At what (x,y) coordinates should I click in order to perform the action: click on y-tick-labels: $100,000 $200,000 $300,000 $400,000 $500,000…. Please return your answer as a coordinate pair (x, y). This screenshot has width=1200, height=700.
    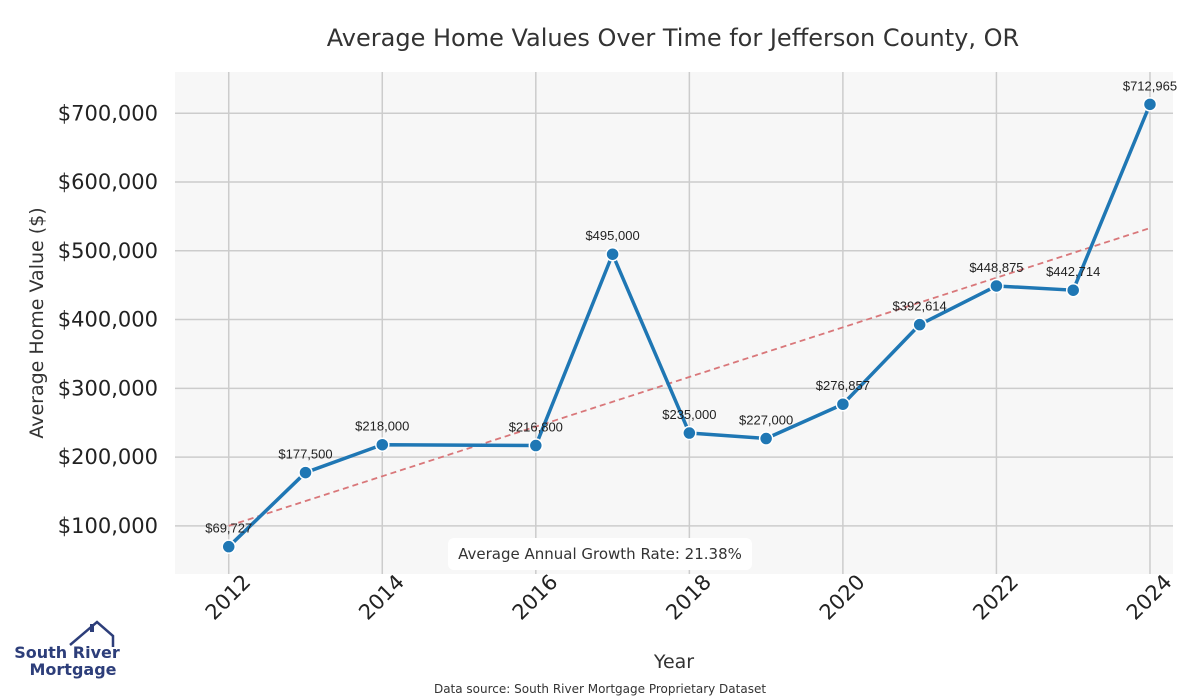
    Looking at the image, I should click on (108, 319).